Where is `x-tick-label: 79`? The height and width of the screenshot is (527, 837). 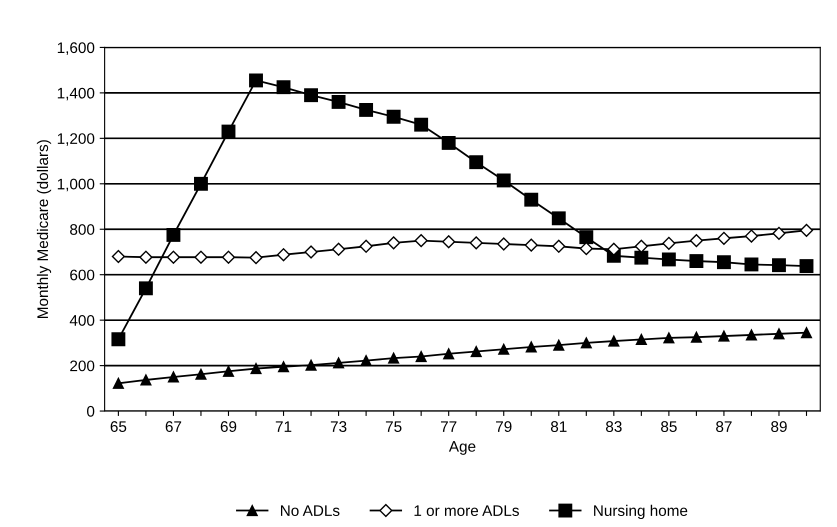
x-tick-label: 79 is located at coordinates (504, 426).